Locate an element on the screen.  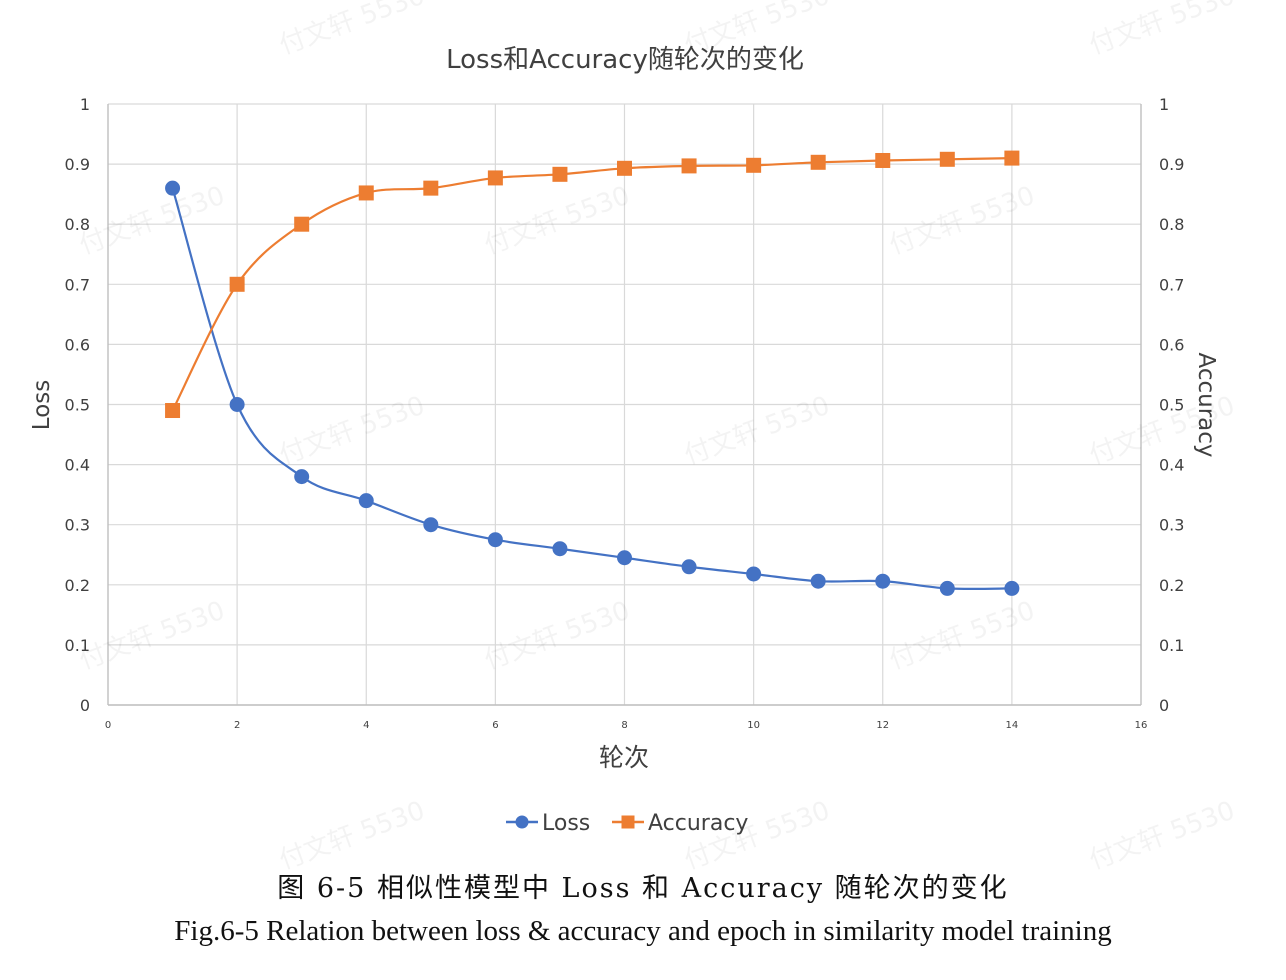
legend-marker-accuracy is located at coordinates (628, 822).